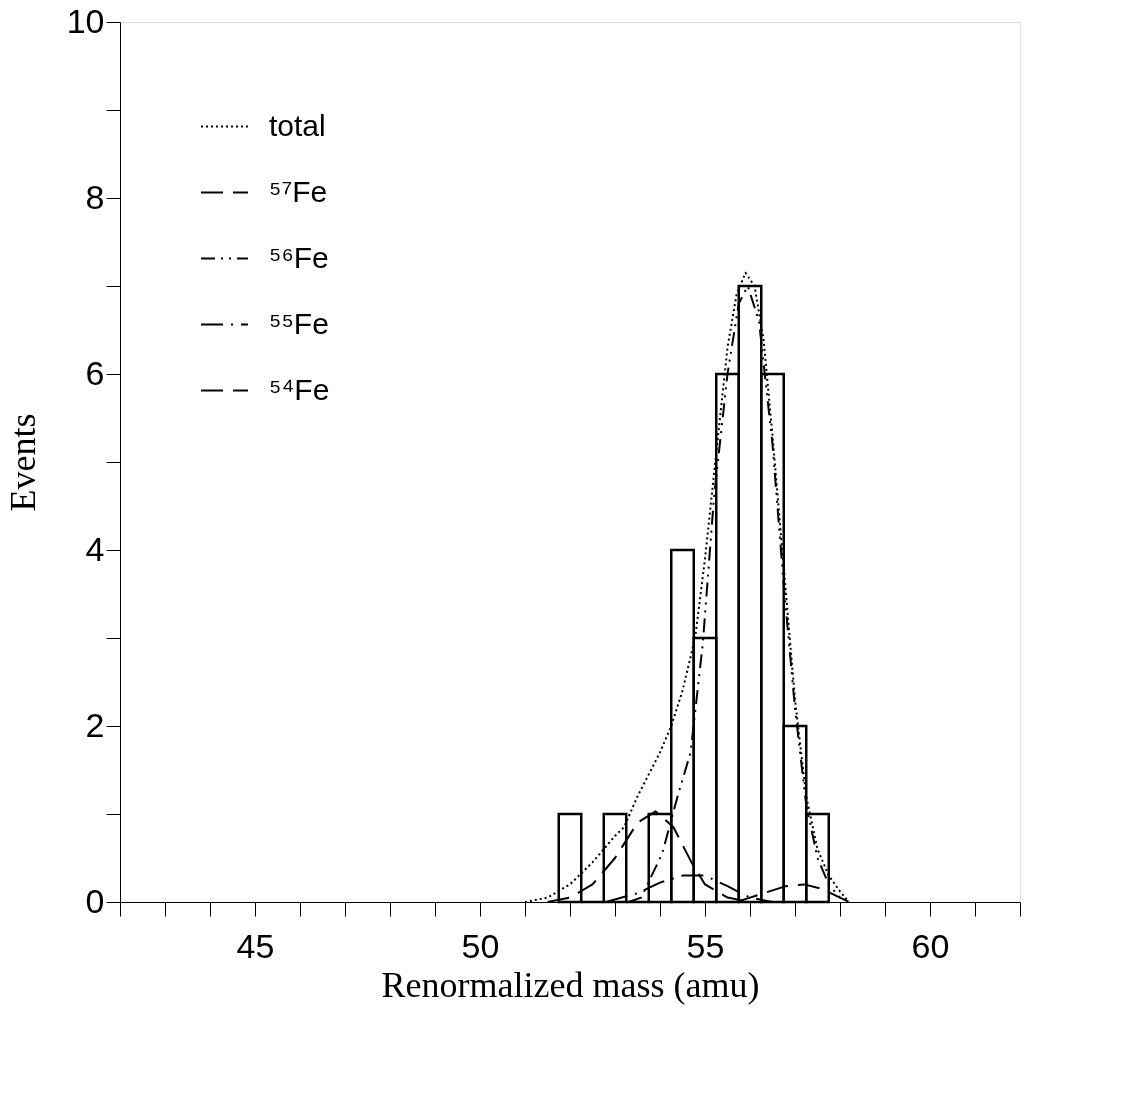  Describe the element at coordinates (22, 462) in the screenshot. I see `y-axis-title: Events` at that location.